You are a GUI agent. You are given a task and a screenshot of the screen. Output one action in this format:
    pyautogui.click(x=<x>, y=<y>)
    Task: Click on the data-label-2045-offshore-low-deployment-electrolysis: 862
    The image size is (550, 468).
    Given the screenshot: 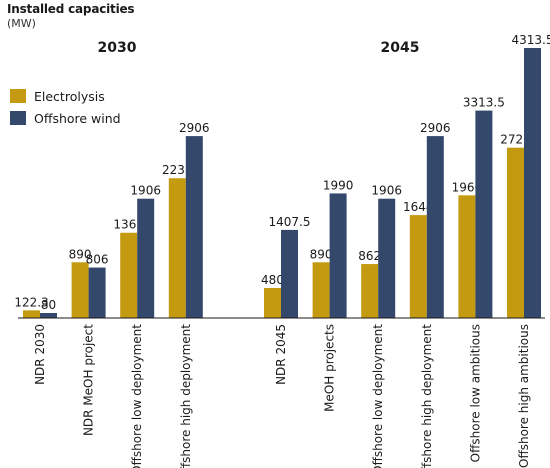 What is the action you would take?
    pyautogui.click(x=369, y=256)
    